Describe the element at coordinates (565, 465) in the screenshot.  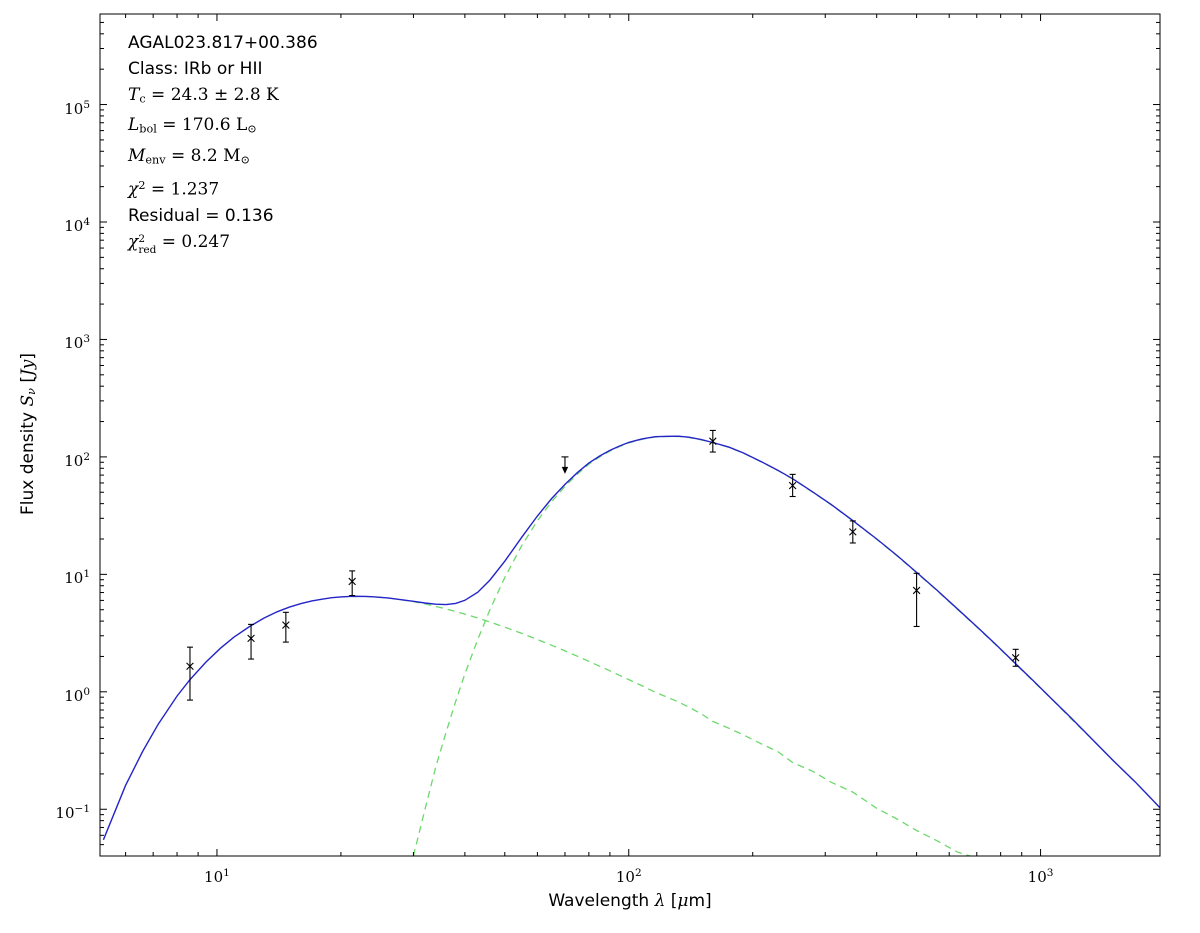
I see `upper-limit-arrow` at that location.